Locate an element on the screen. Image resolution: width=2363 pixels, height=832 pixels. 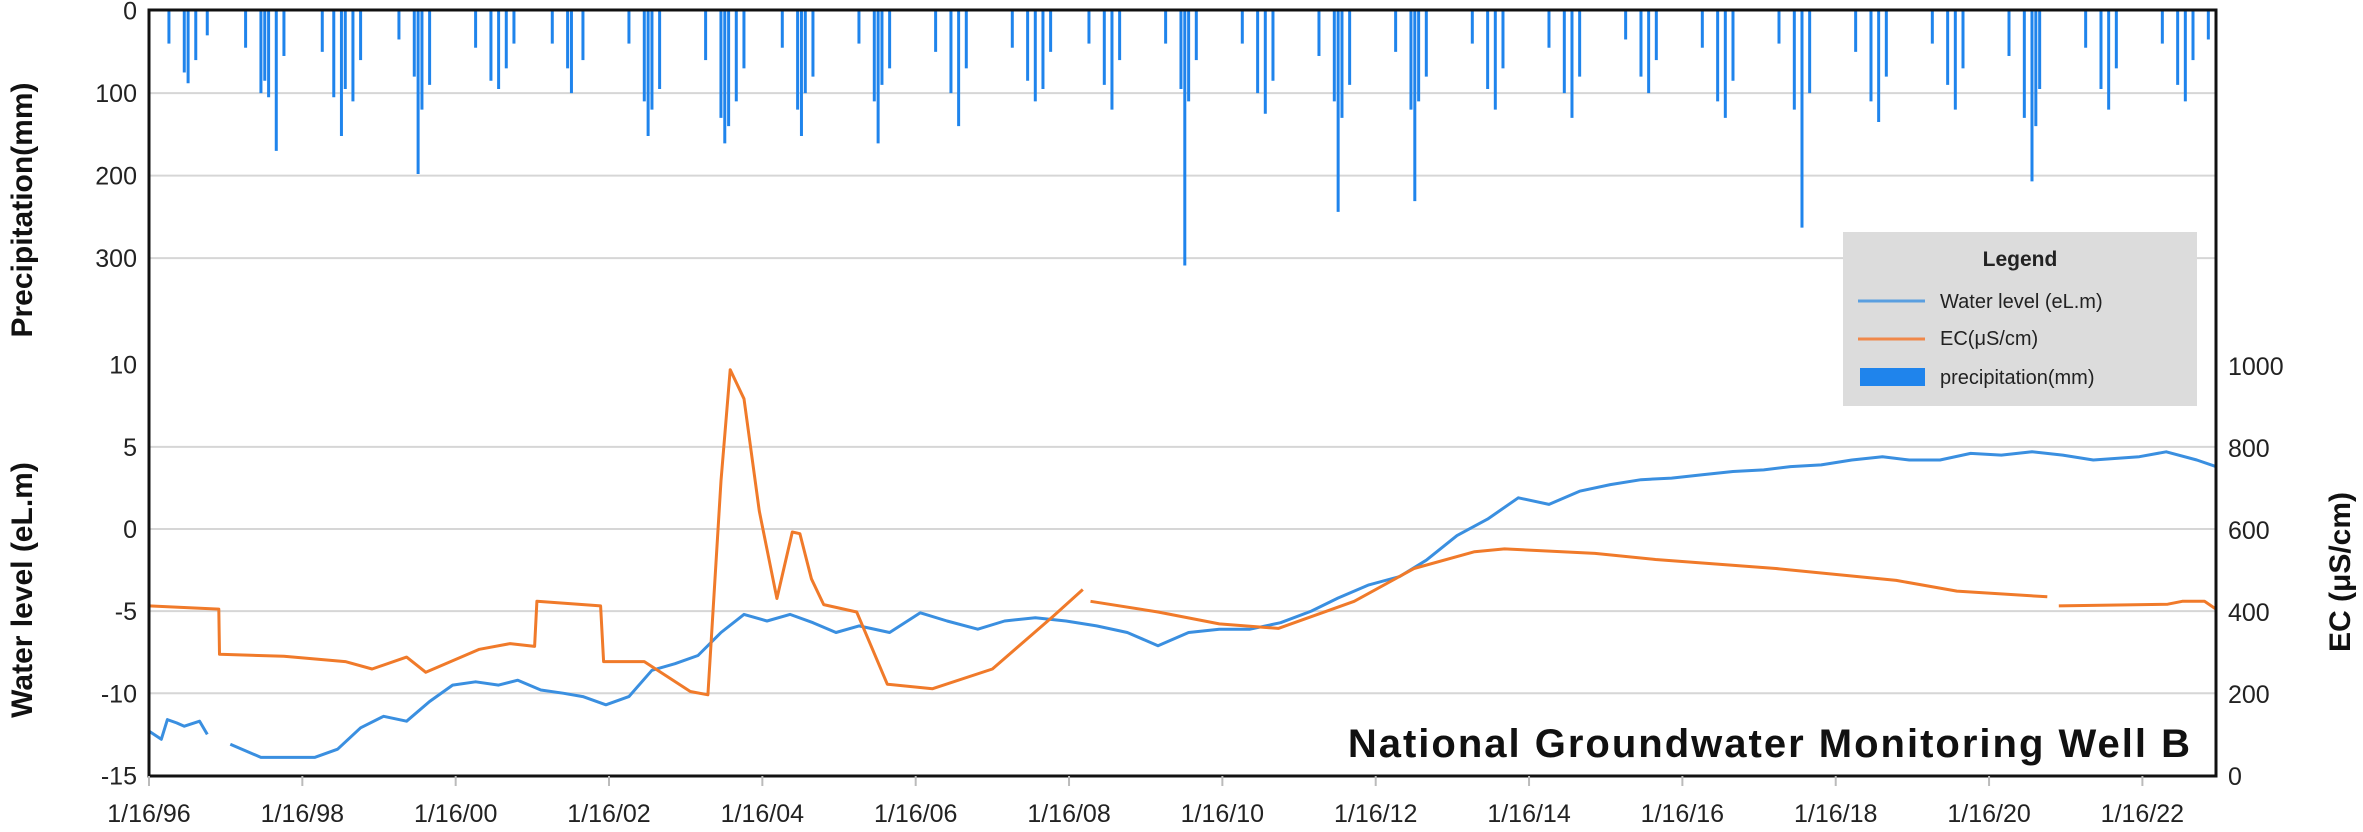
ec-axis-title: EC (μS/cm) is located at coordinates (2340, 572).